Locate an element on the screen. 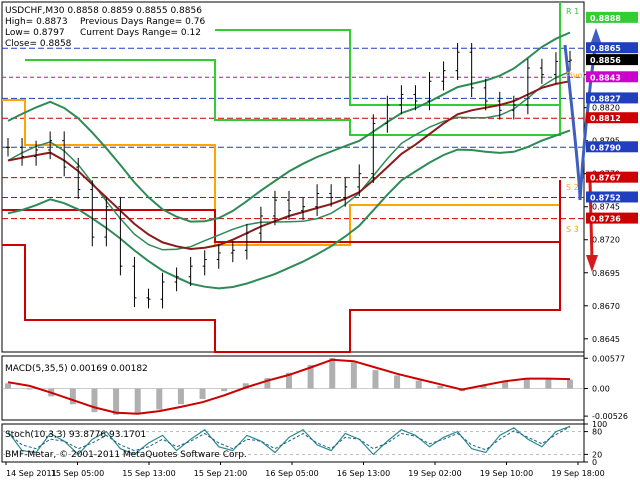 The height and width of the screenshot is (484, 640). stoch-title: Stoch(10,3,3) 93.8776 93.1701 is located at coordinates (75, 435).